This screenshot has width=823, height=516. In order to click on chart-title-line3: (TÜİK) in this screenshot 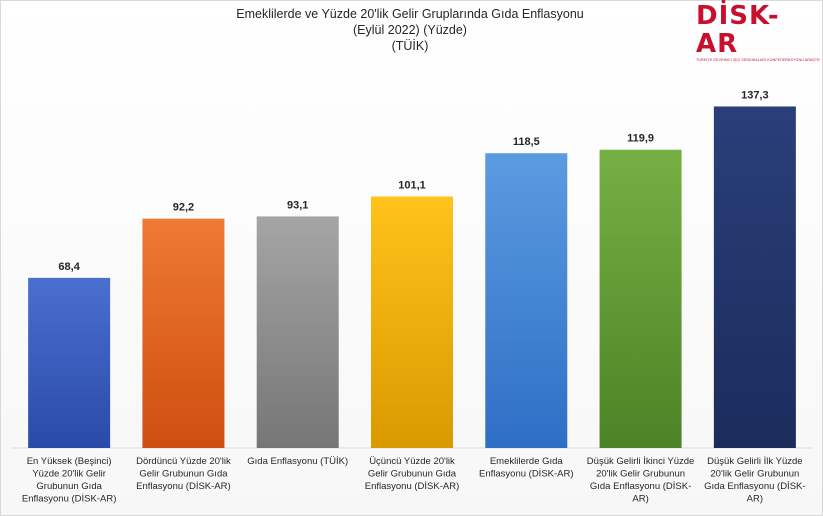, I will do `click(410, 46)`.